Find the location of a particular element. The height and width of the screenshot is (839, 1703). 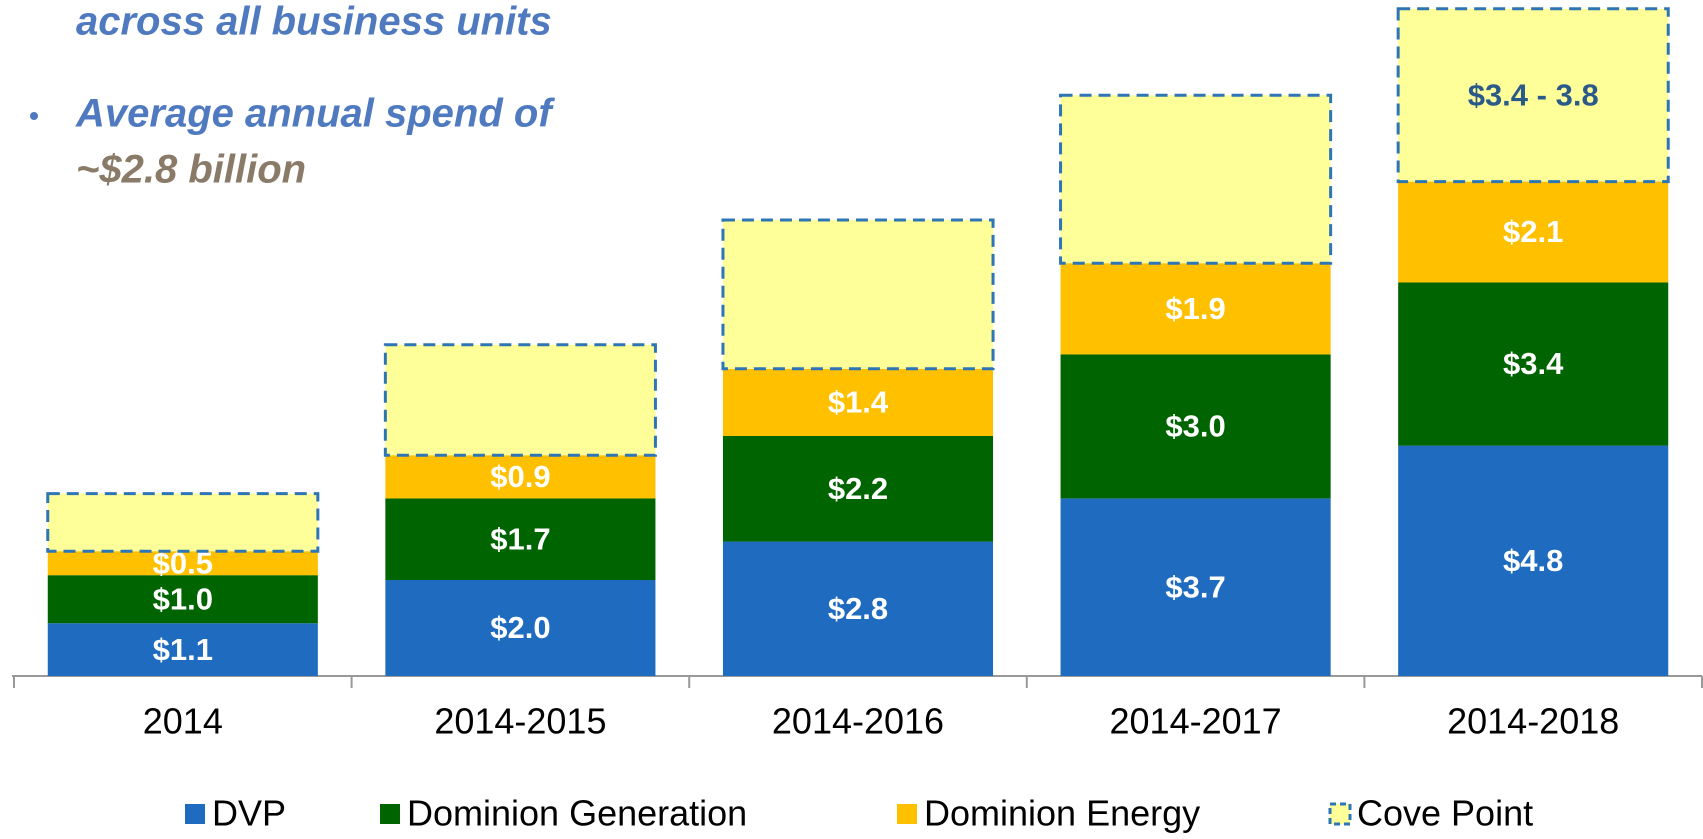

data-label: $0.9 is located at coordinates (520, 476).